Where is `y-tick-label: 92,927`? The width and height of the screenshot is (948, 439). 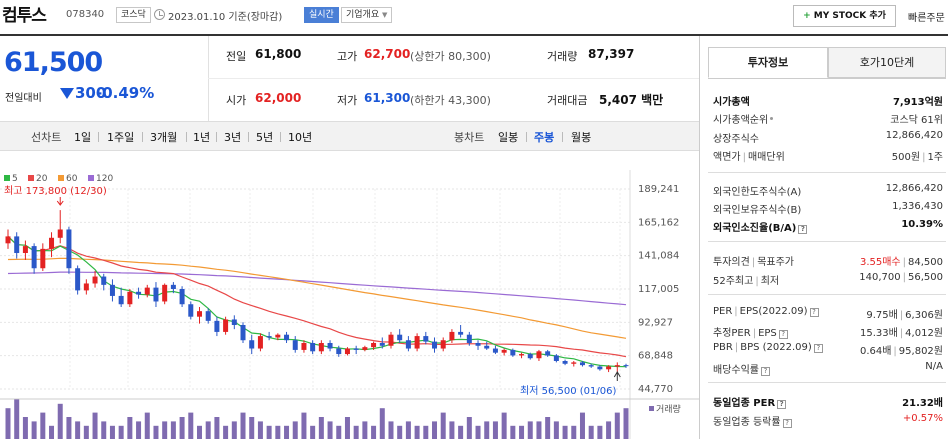
y-tick-label: 92,927 is located at coordinates (655, 322).